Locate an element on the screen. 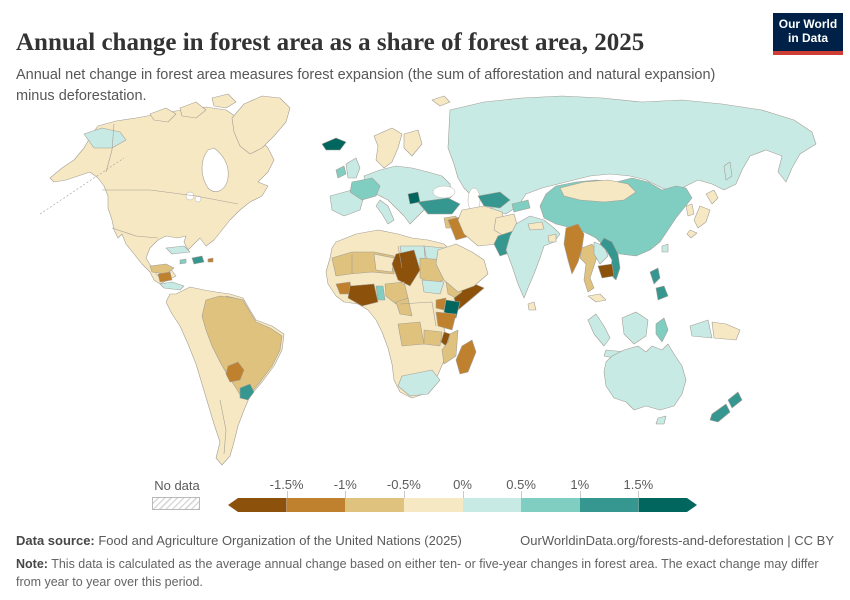  region-nicaragua is located at coordinates (165, 277).